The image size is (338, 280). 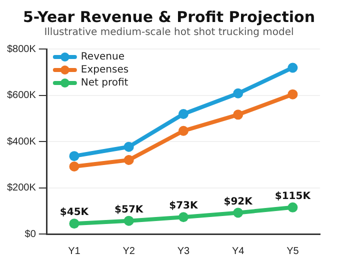 I want to click on y-tick-label: $200K, so click(x=21, y=188).